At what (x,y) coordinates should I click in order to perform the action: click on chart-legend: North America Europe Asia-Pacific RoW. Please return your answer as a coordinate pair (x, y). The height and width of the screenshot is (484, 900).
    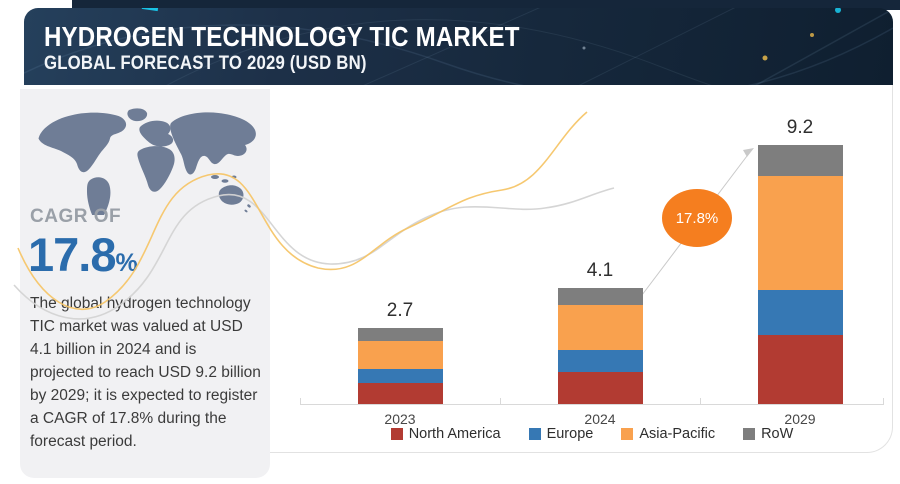
    Looking at the image, I should click on (592, 434).